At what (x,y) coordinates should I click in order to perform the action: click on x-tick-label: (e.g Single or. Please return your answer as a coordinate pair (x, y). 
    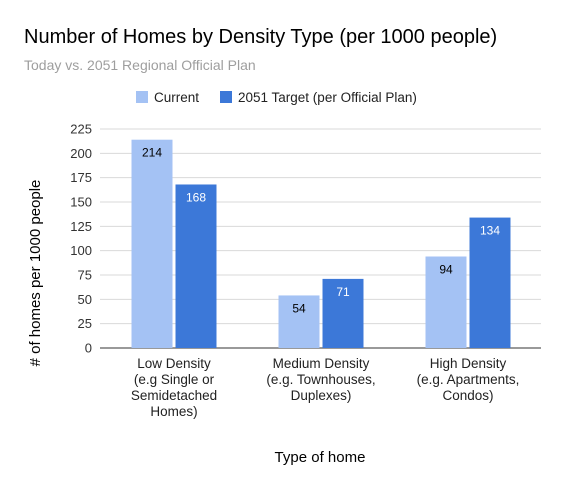
    Looking at the image, I should click on (174, 379).